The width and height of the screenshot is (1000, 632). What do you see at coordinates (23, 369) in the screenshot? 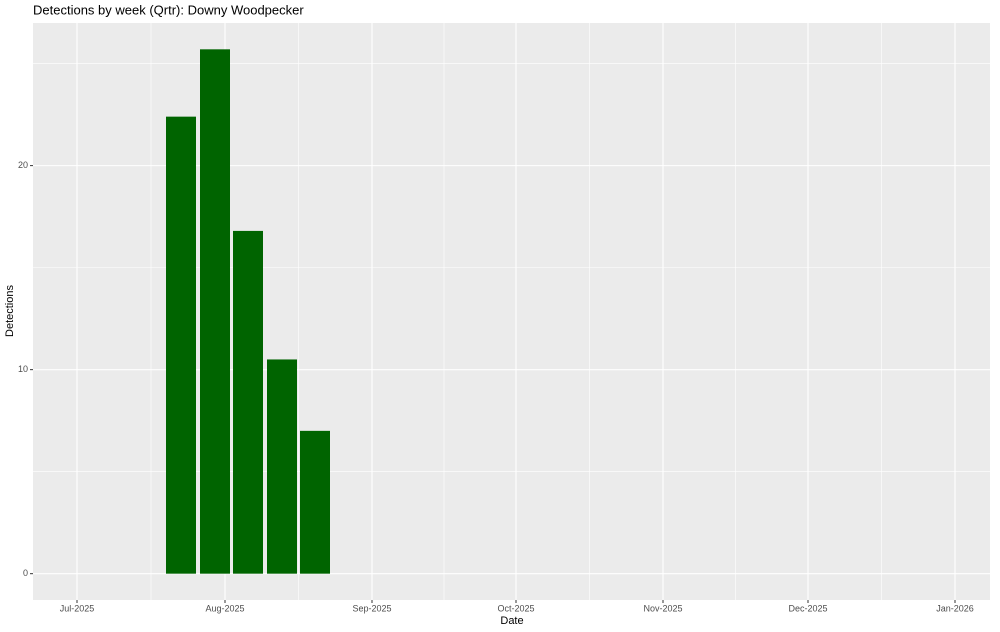
I see `y-tick-label: 10` at bounding box center [23, 369].